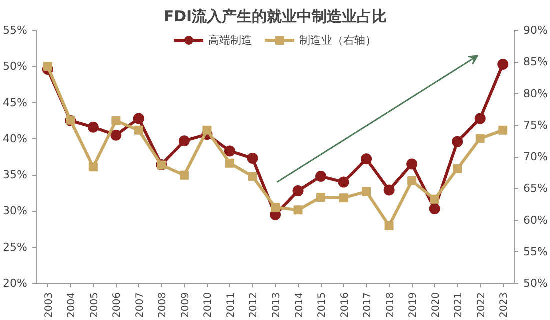 This screenshot has width=550, height=320. What do you see at coordinates (338, 40) in the screenshot?
I see `legend-label: 制造业（右轴）` at bounding box center [338, 40].